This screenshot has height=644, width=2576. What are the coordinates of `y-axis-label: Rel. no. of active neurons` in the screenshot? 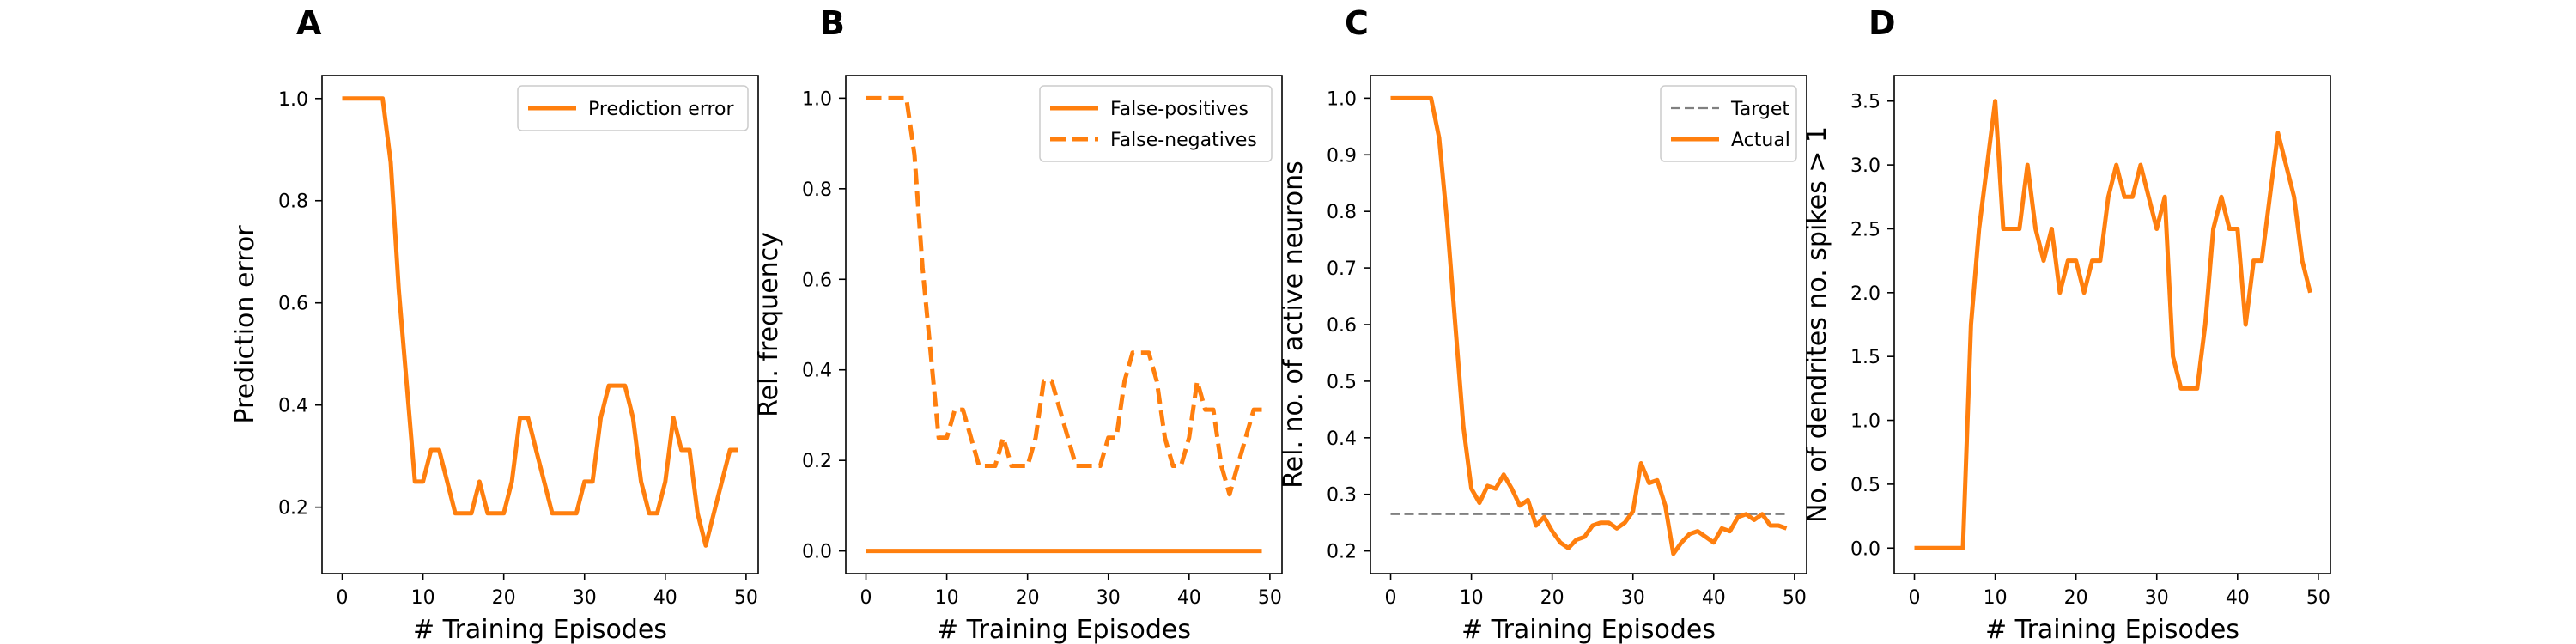 It's located at (1294, 325).